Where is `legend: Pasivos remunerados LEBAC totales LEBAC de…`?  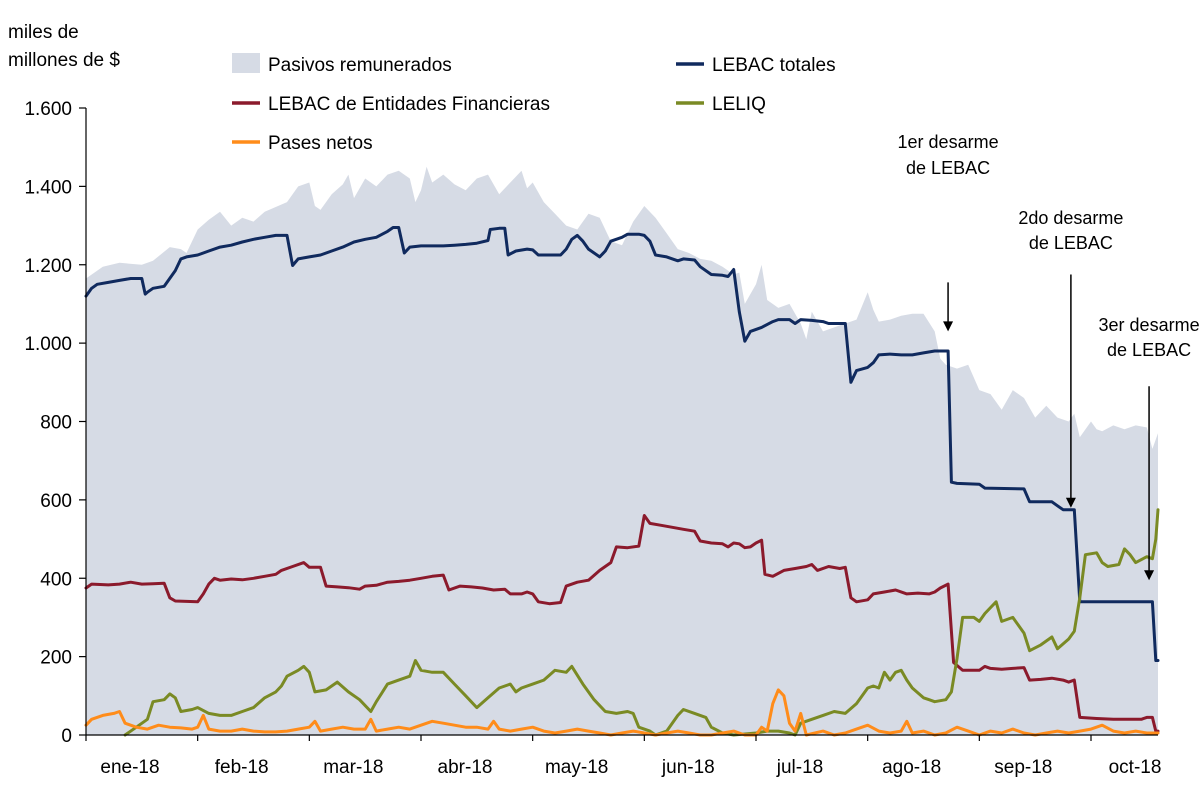 legend: Pasivos remunerados LEBAC totales LEBAC de… is located at coordinates (534, 103).